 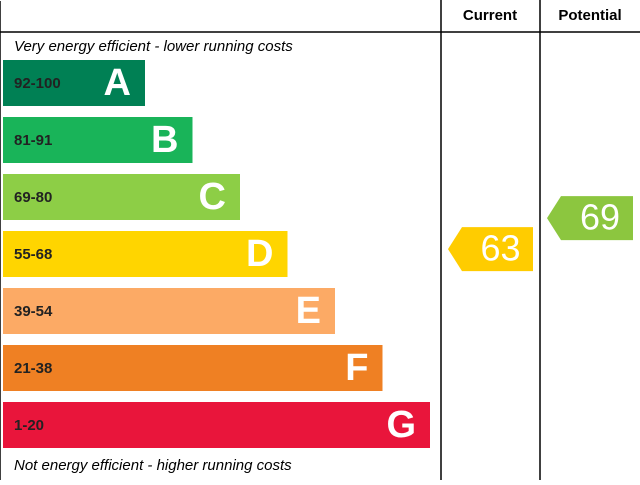 What do you see at coordinates (308, 311) in the screenshot?
I see `band-letter: E` at bounding box center [308, 311].